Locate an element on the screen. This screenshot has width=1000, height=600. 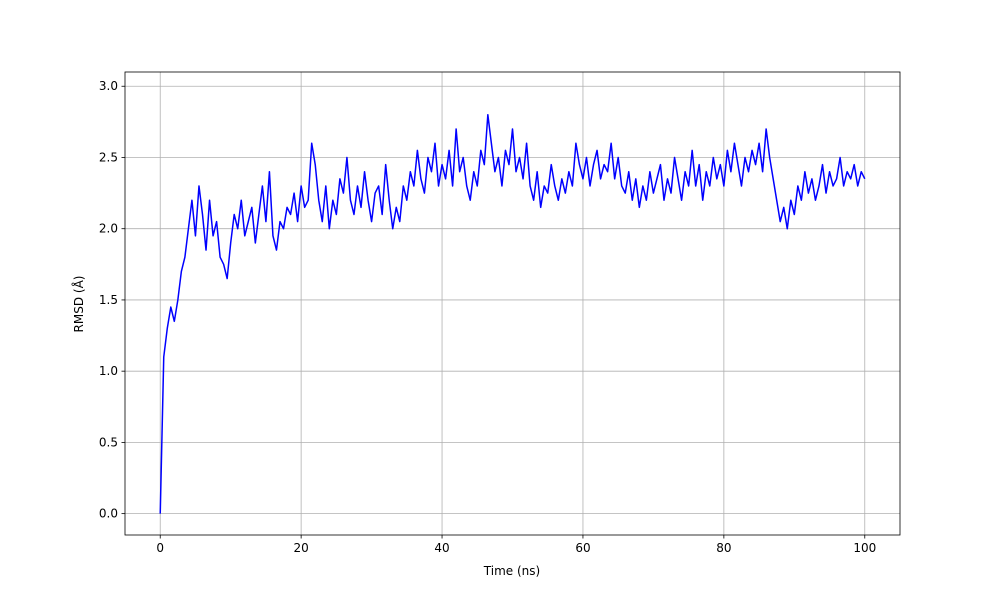
y-axis-label: RMSD (Å) is located at coordinates (78, 304).